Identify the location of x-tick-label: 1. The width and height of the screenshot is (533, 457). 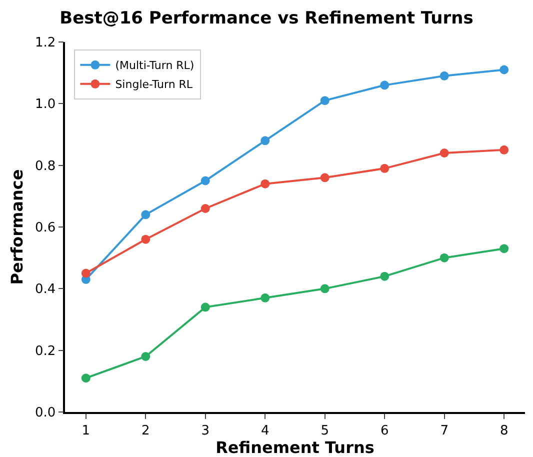
(86, 430).